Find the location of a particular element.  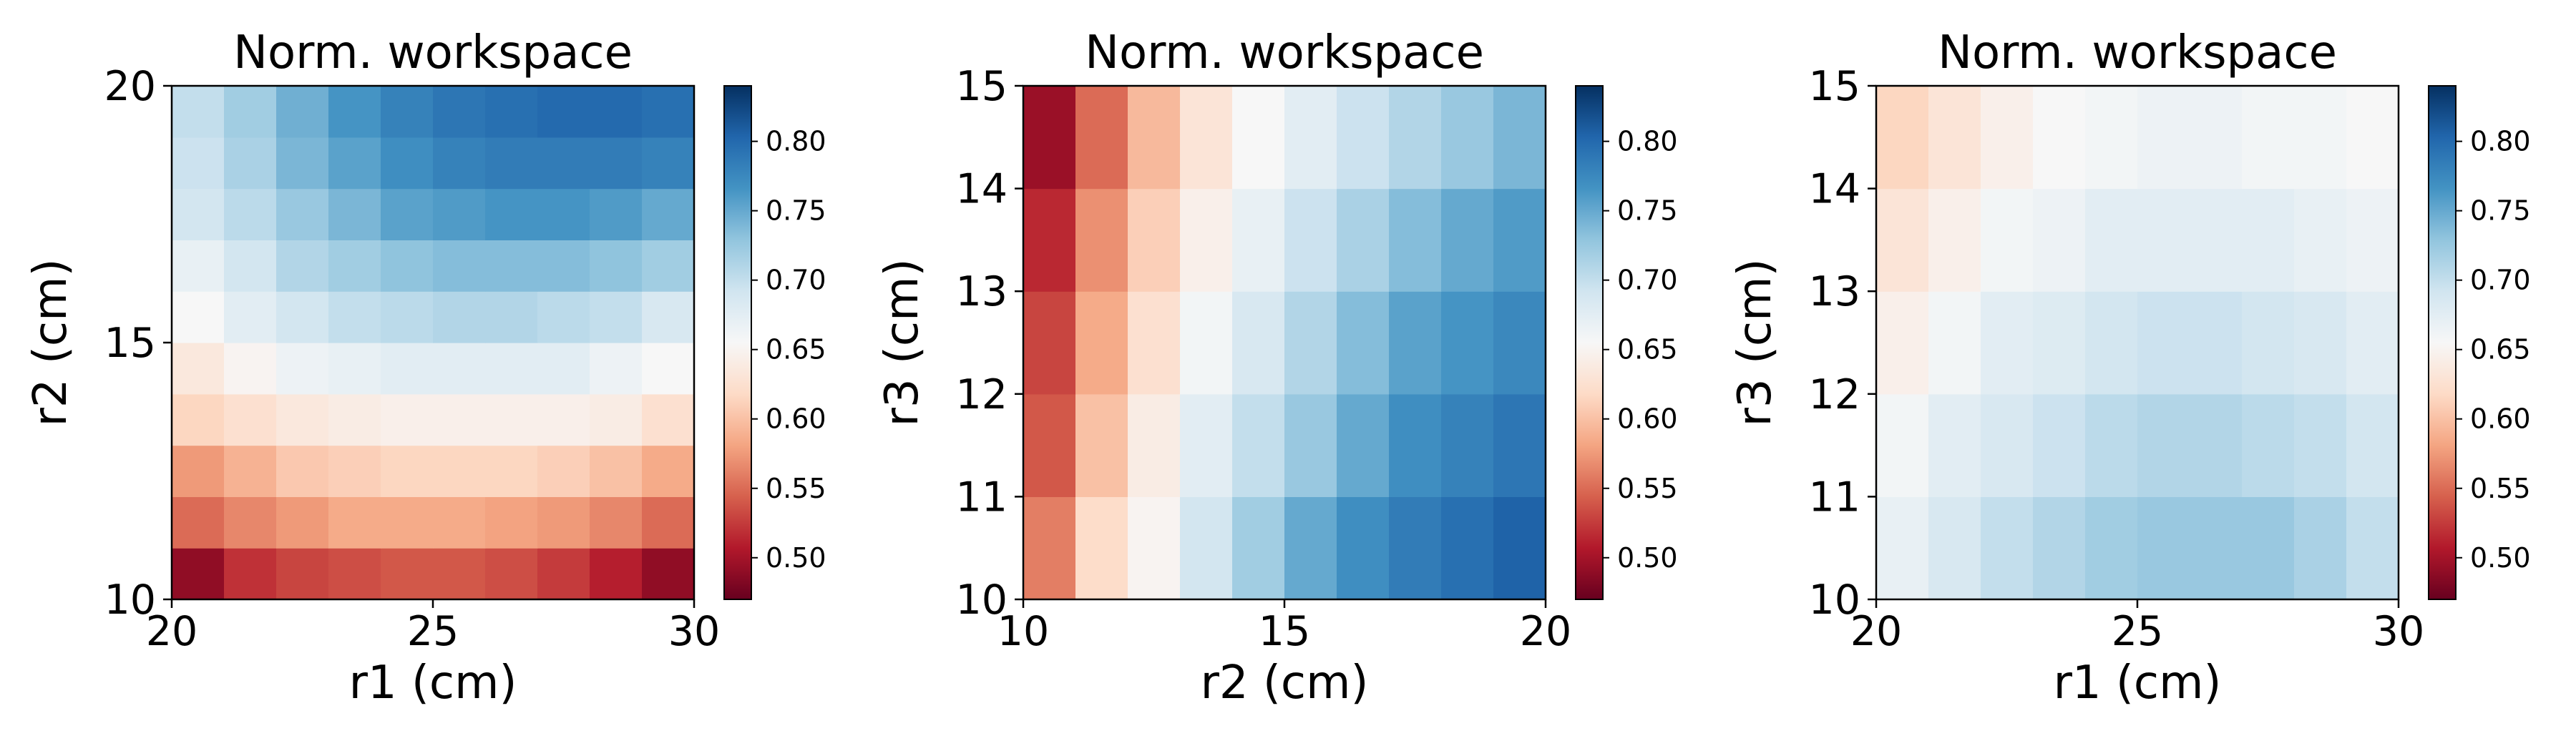

y-tick-label: 14 is located at coordinates (1834, 189).